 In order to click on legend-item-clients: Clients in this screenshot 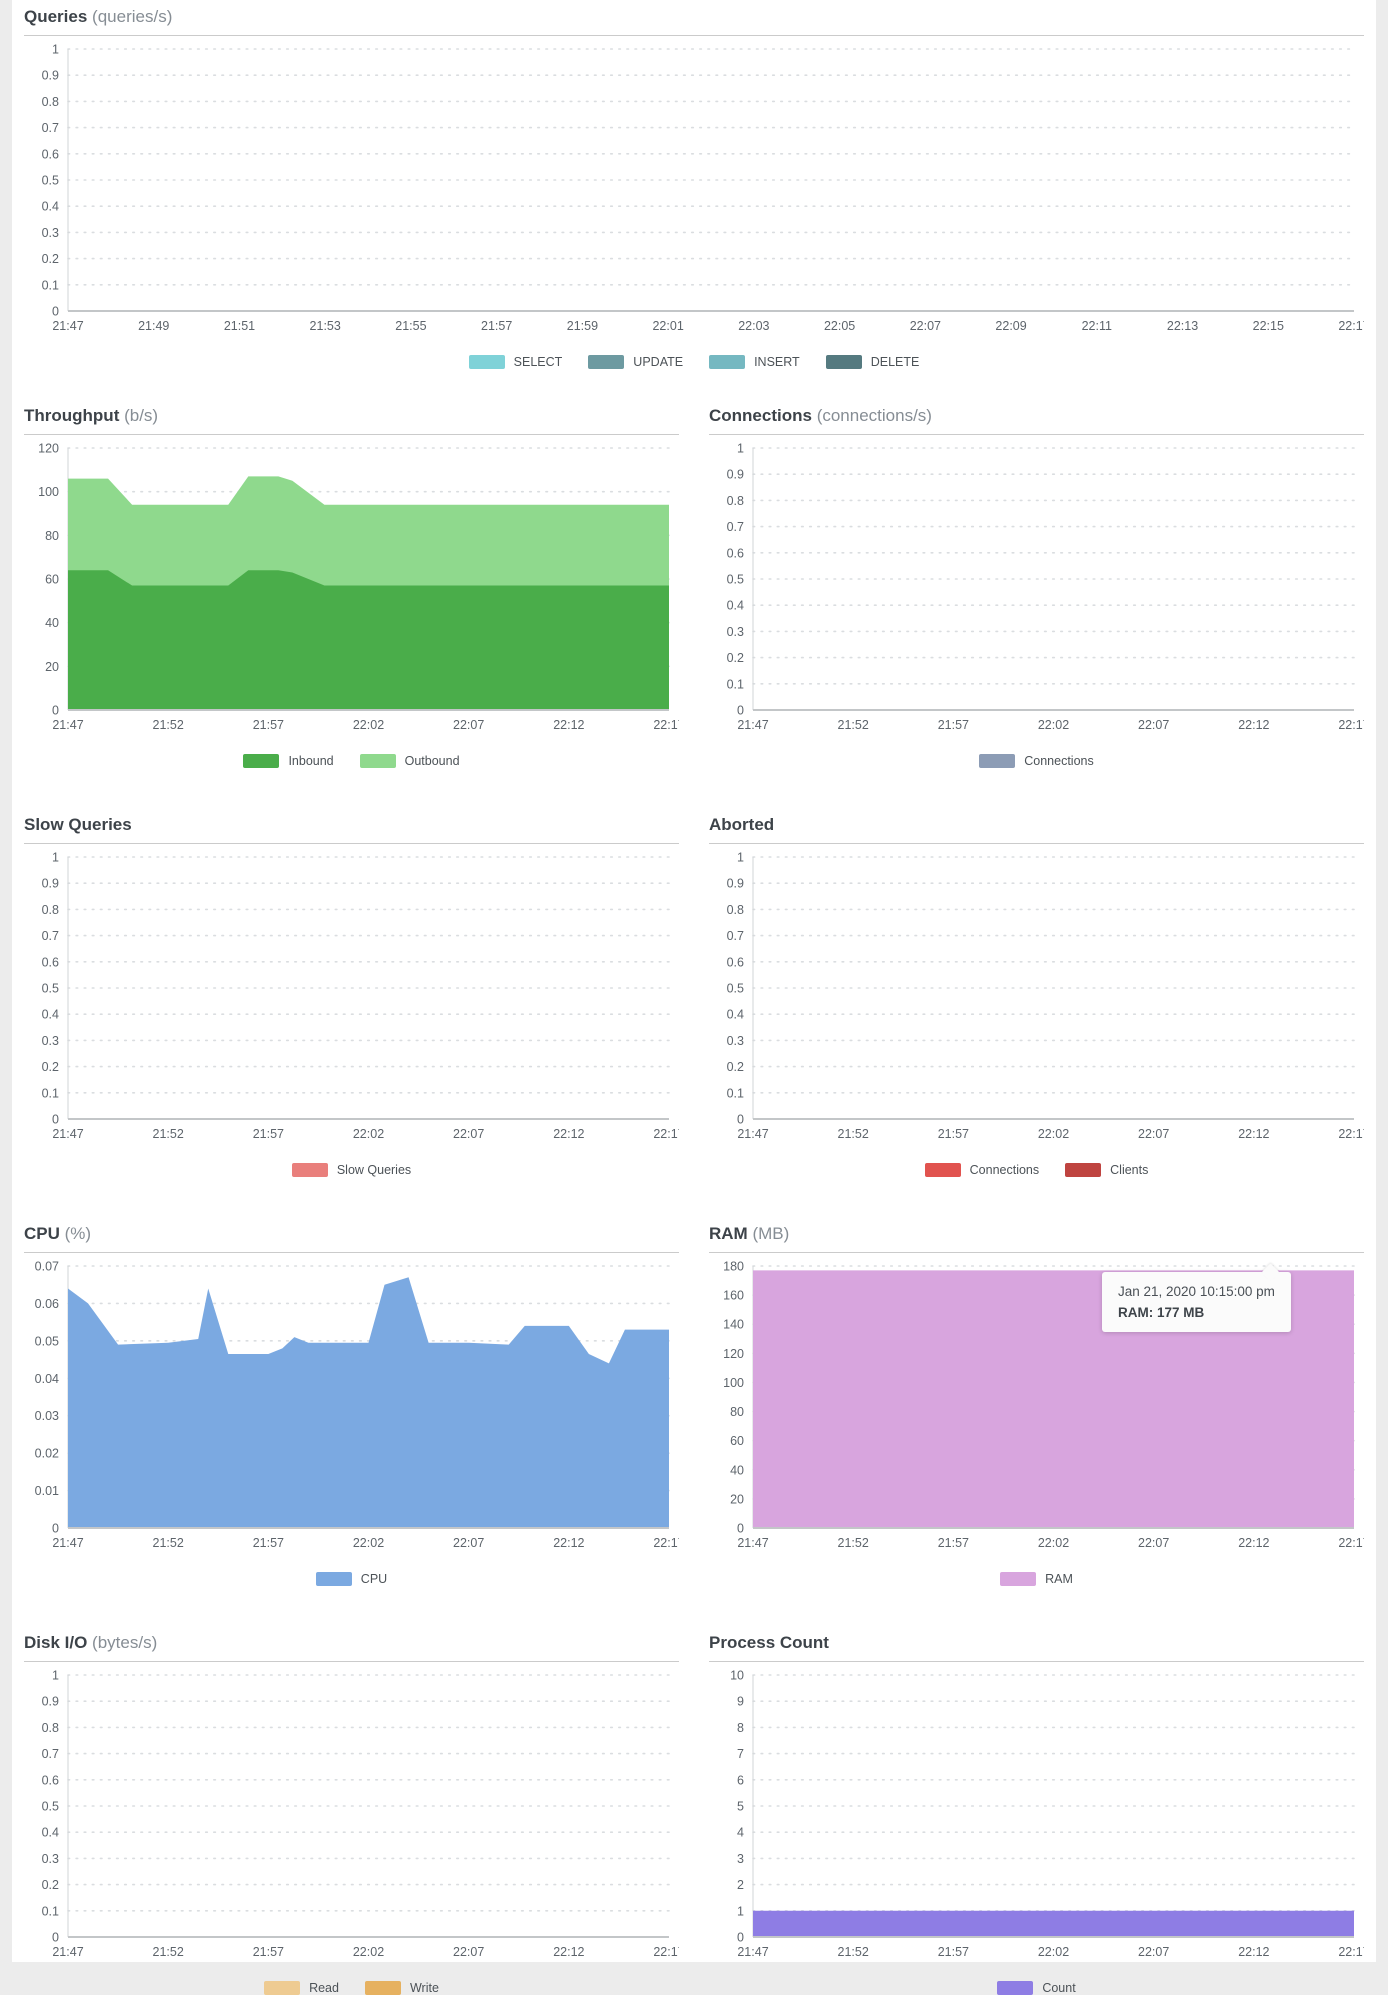, I will do `click(1106, 1169)`.